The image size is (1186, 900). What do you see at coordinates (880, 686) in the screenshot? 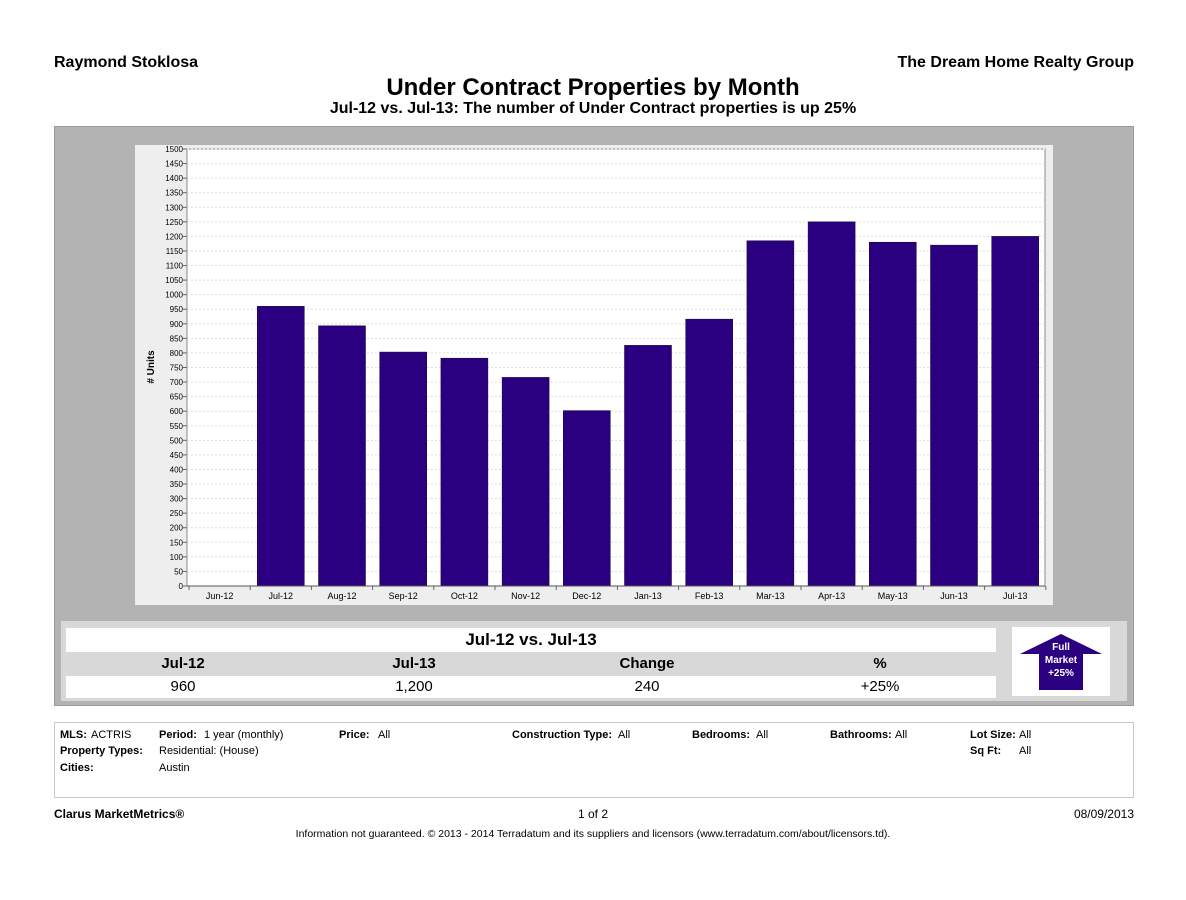
I see `summary-value-percent: +25%` at bounding box center [880, 686].